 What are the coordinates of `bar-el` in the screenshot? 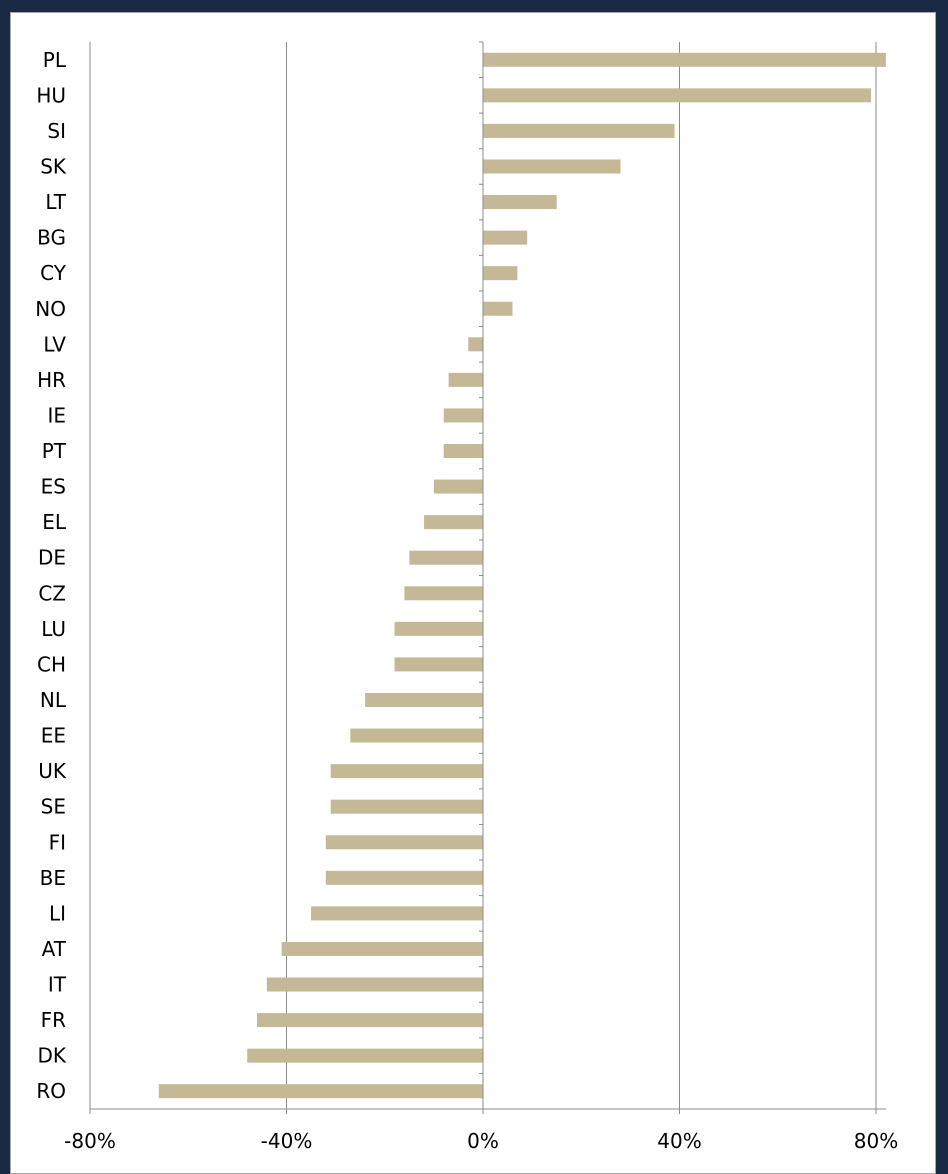 It's located at (453, 522).